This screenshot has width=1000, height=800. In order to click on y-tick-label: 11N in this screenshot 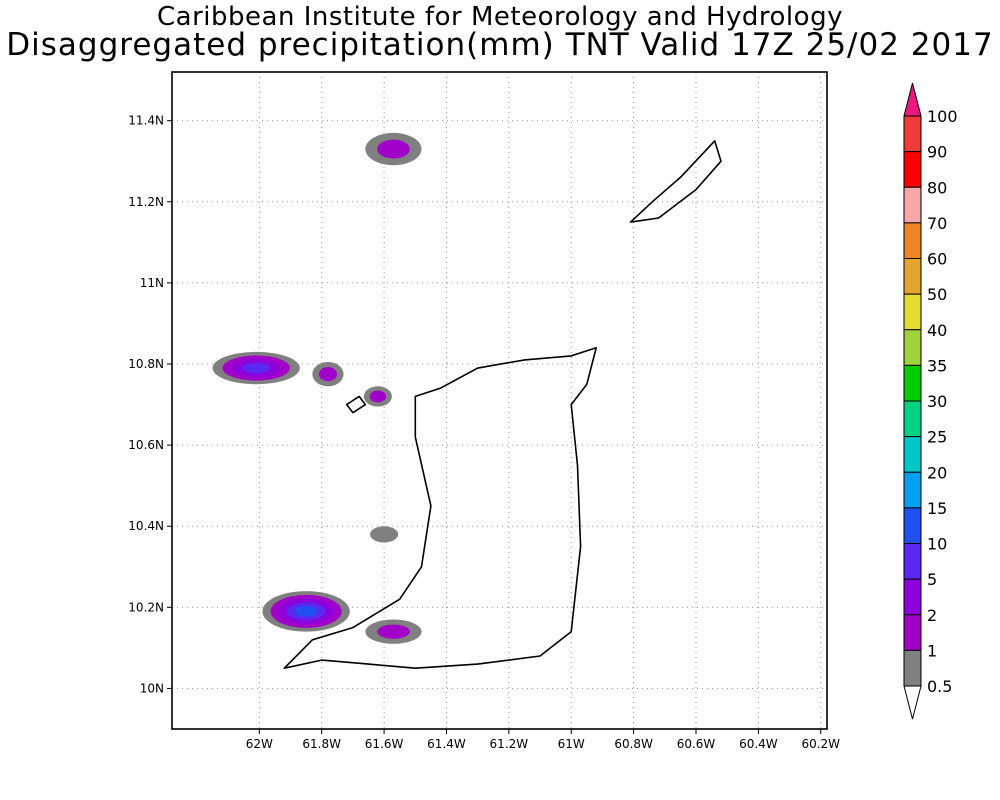, I will do `click(152, 283)`.